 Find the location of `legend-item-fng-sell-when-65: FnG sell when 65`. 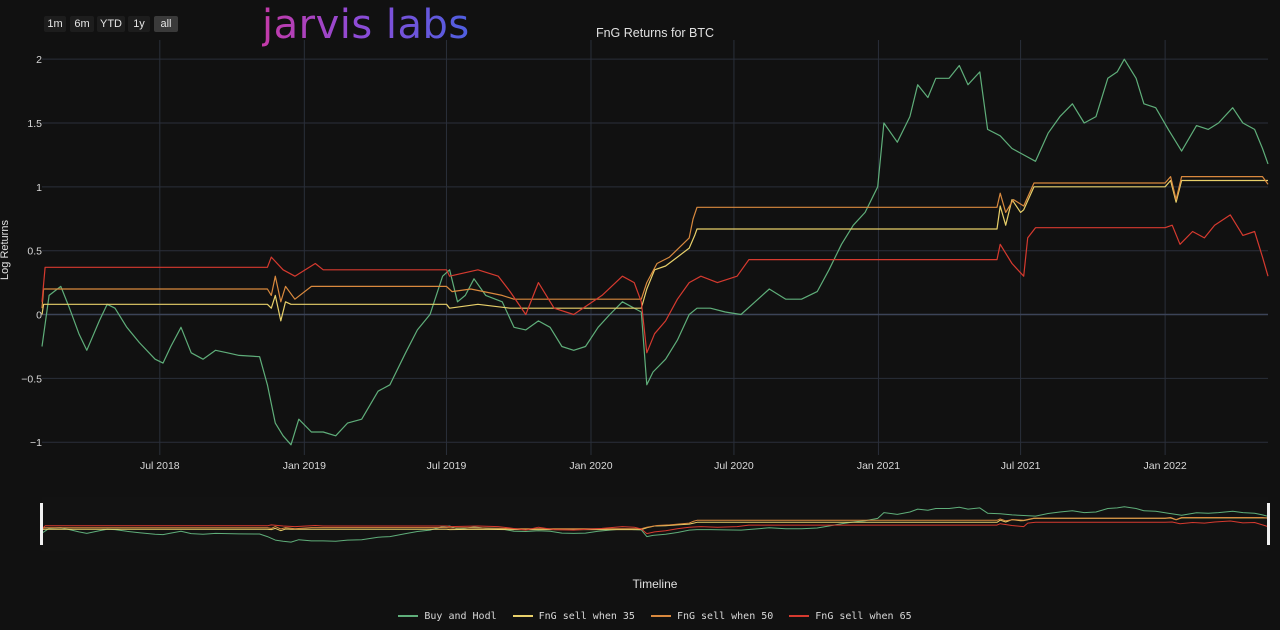

legend-item-fng-sell-when-65: FnG sell when 65 is located at coordinates (850, 616).